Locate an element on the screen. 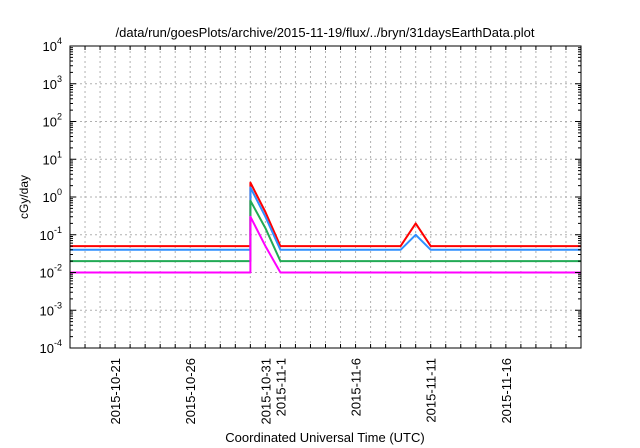 The width and height of the screenshot is (640, 448). y-tick-label: 10⁻³ is located at coordinates (51, 309).